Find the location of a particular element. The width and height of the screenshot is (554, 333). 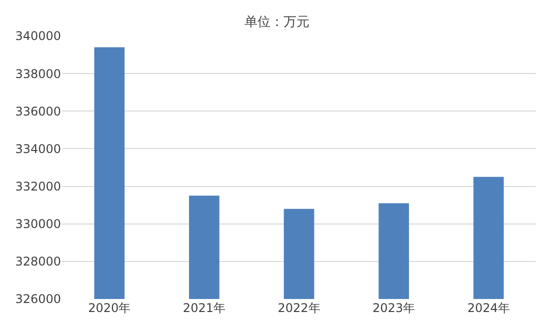

x-tick-label: 2024年 is located at coordinates (488, 308).